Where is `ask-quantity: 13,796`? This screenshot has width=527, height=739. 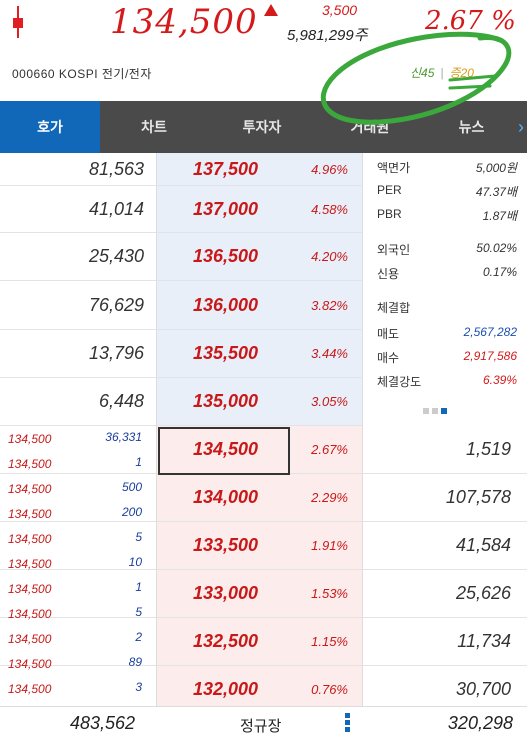
ask-quantity: 13,796 is located at coordinates (116, 353).